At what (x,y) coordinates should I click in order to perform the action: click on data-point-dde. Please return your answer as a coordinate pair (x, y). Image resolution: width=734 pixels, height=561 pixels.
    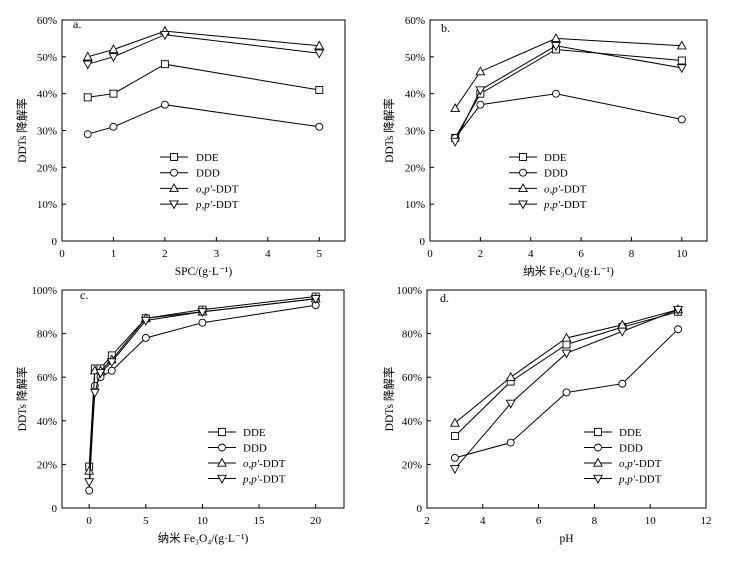
    Looking at the image, I should click on (566, 344).